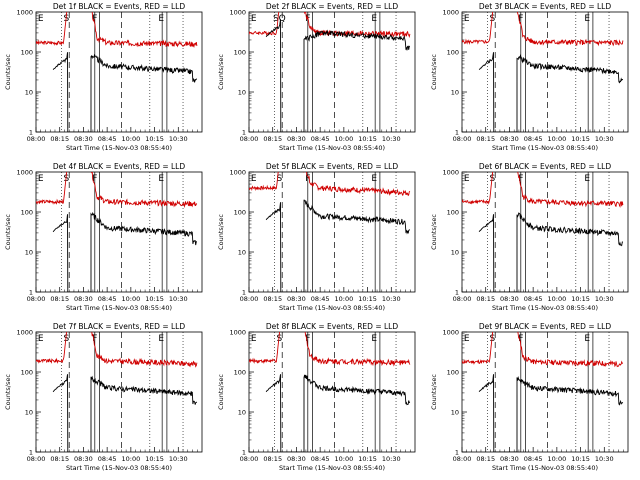 This screenshot has height=480, width=640. I want to click on panel-title: Det 3f BLACK = Events, RED = LLD, so click(545, 6).